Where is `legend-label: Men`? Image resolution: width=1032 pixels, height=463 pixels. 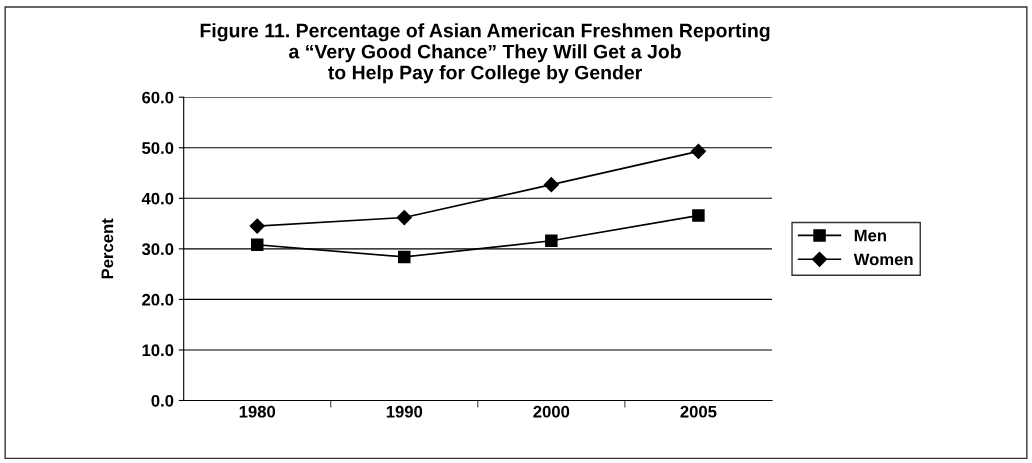
legend-label: Men is located at coordinates (870, 235).